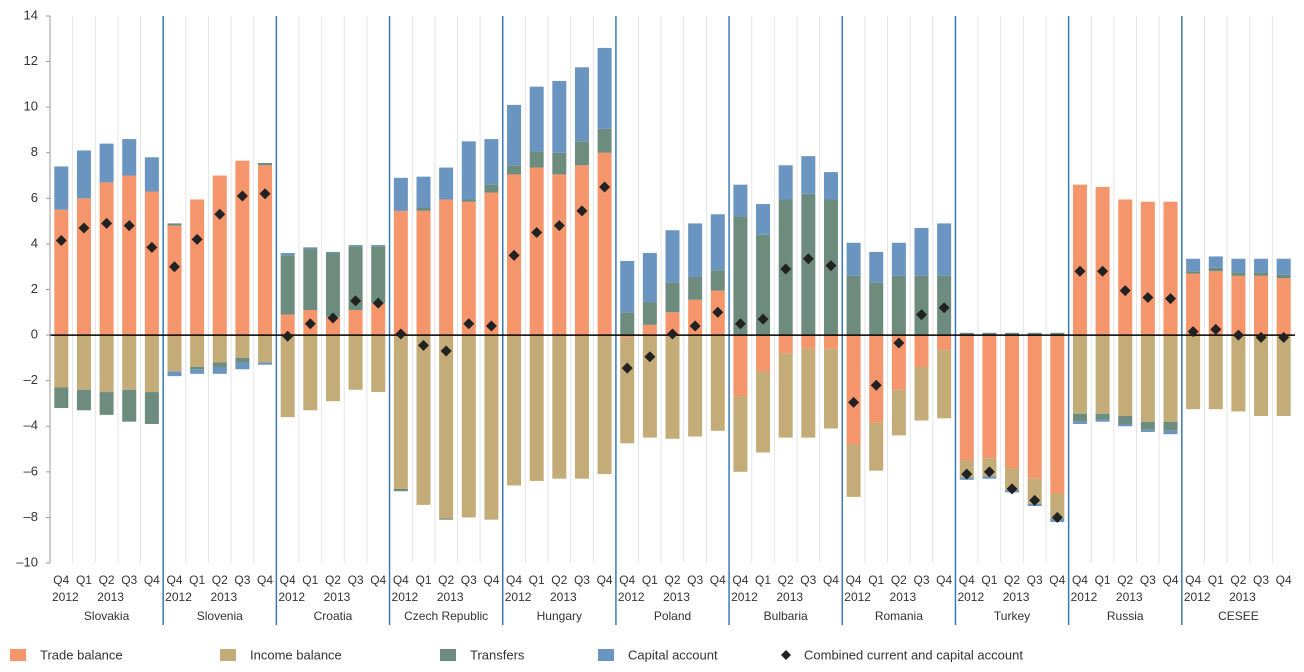 Image resolution: width=1304 pixels, height=672 pixels. I want to click on x-tick-label: Q2, so click(672, 580).